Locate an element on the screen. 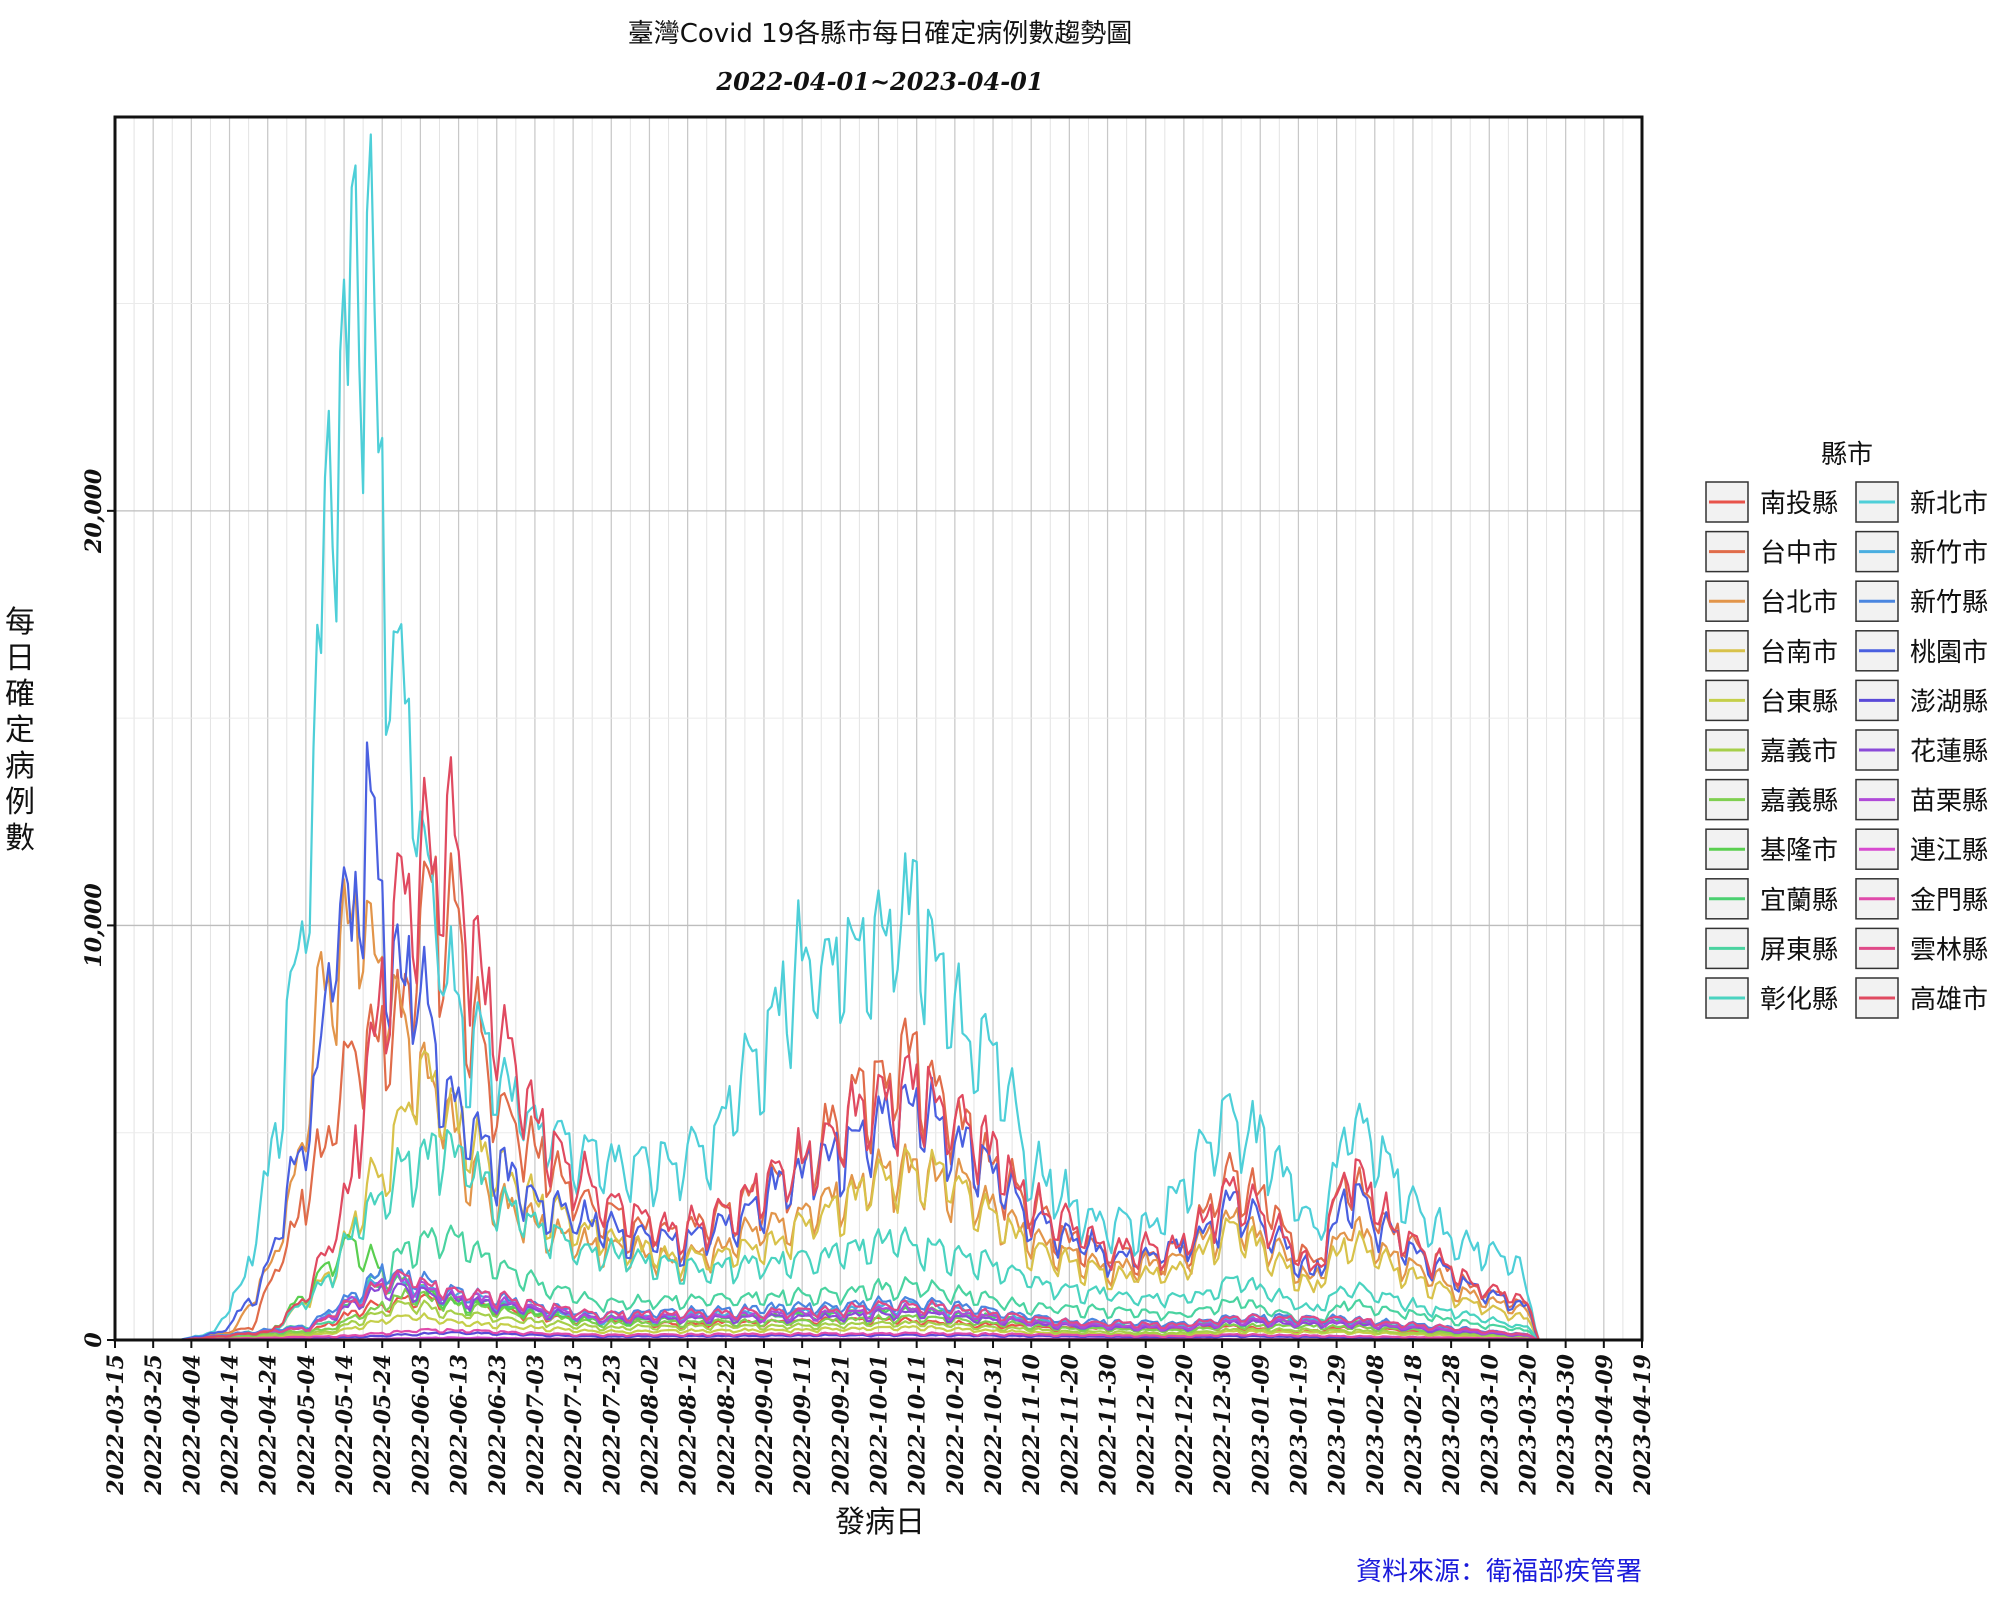  legend-item: 基隆市 is located at coordinates (1771, 849).